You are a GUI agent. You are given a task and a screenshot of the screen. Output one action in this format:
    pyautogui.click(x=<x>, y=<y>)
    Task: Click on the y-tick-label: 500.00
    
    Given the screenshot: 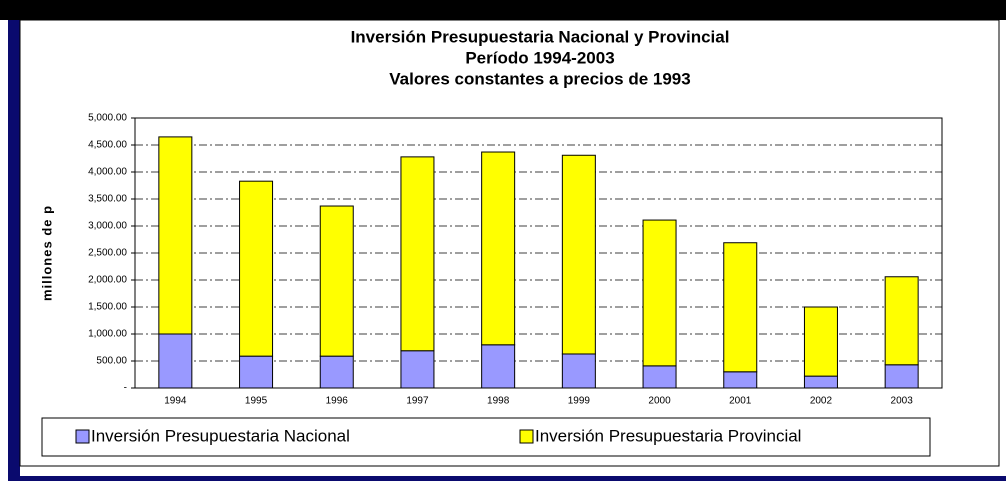 What is the action you would take?
    pyautogui.click(x=111, y=361)
    